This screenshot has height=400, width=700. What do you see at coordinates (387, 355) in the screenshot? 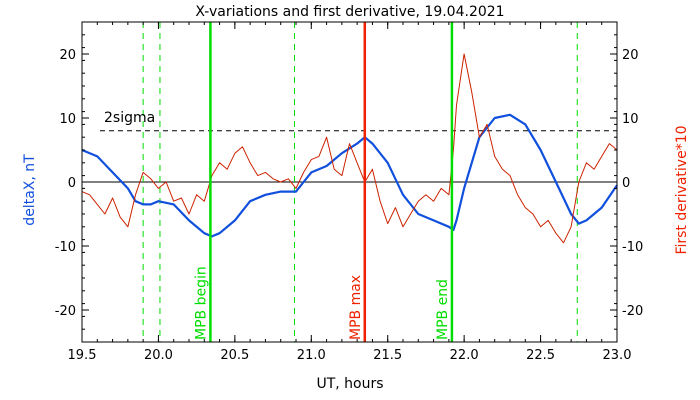
I see `x-tick-label-4: 21.5` at bounding box center [387, 355].